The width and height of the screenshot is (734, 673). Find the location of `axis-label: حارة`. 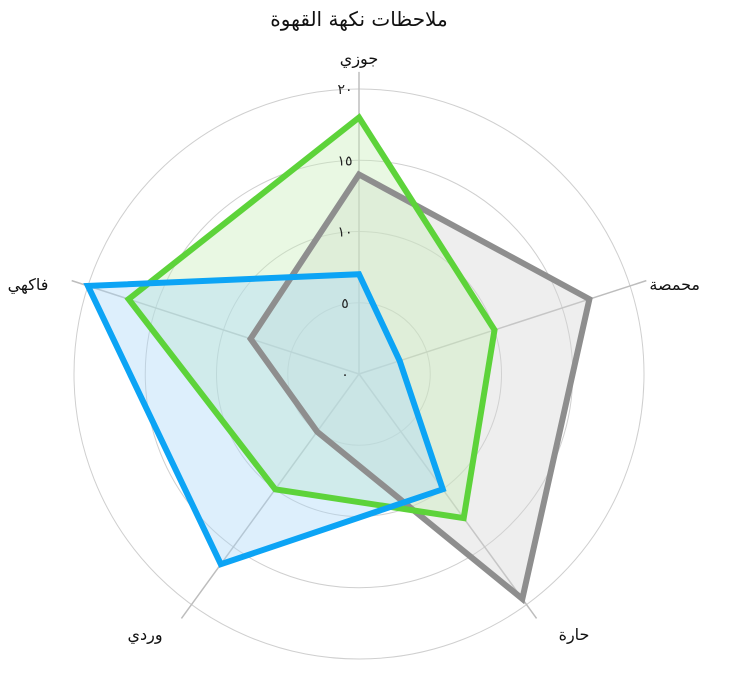

axis-label: حارة is located at coordinates (574, 635).